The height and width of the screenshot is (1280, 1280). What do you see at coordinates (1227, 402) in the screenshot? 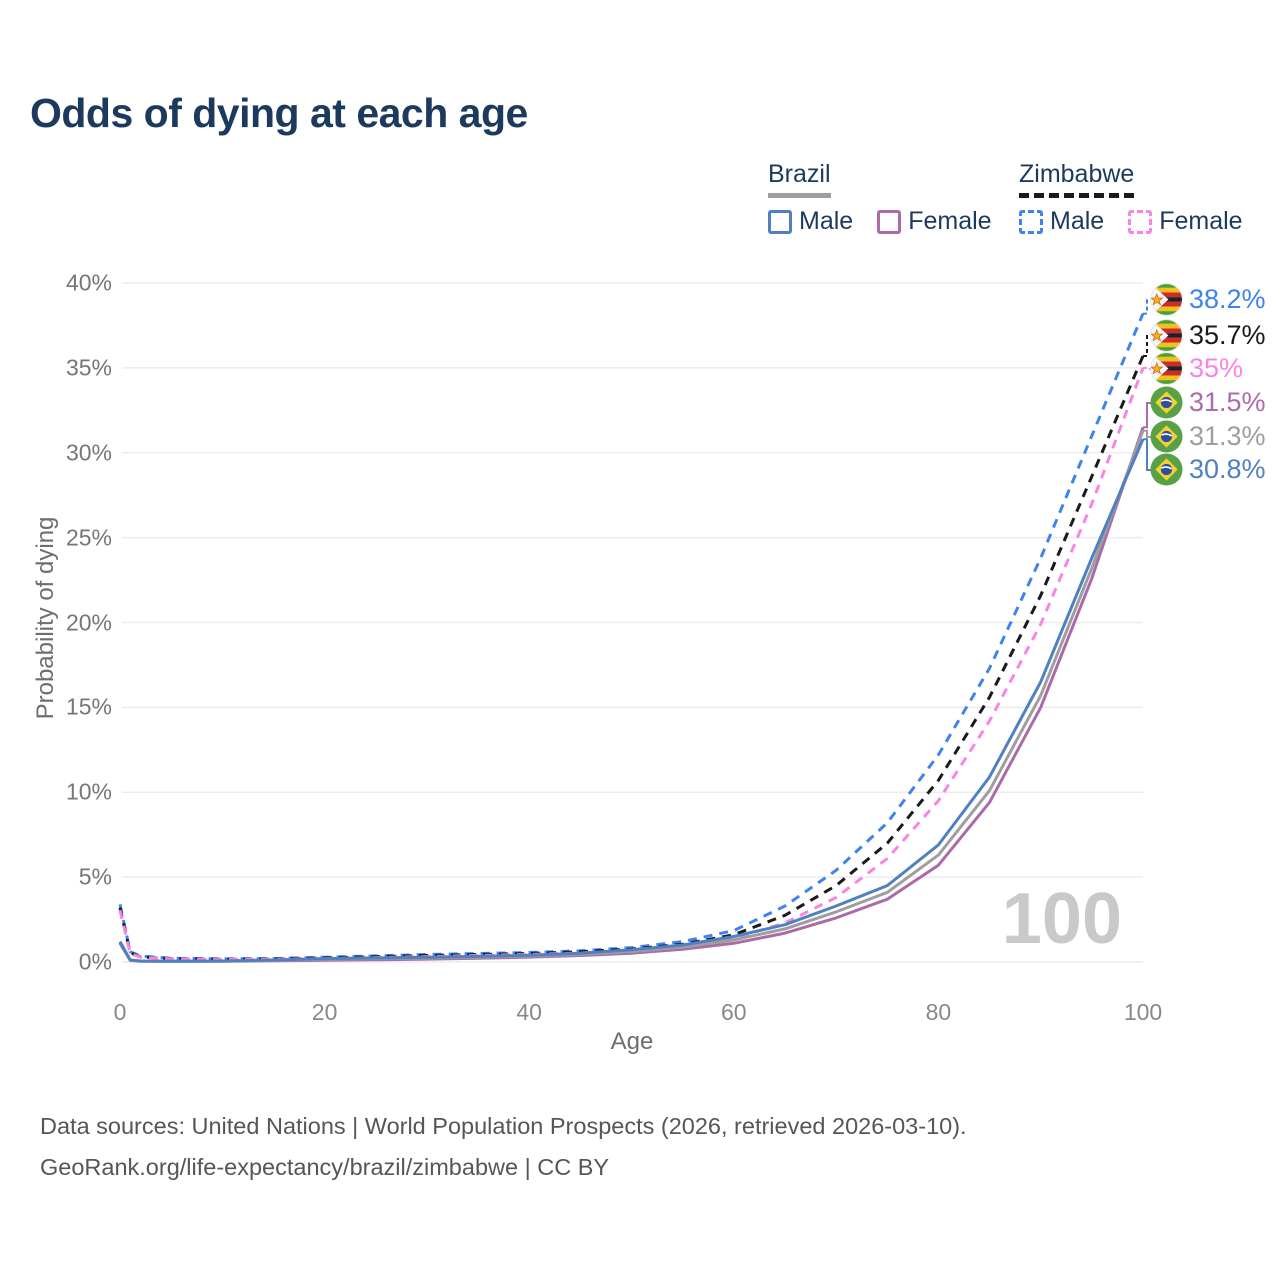
I see `series-end-value: 31.5%` at bounding box center [1227, 402].